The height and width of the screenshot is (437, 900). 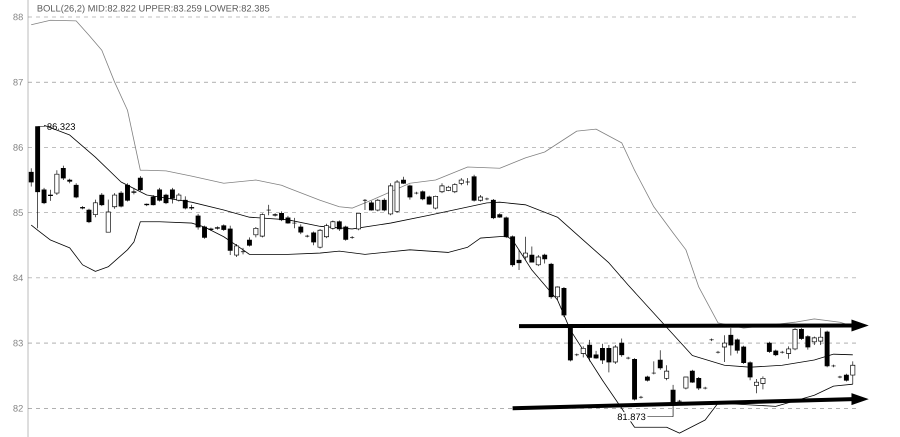 I want to click on y-tick-label: 85, so click(x=18, y=212).